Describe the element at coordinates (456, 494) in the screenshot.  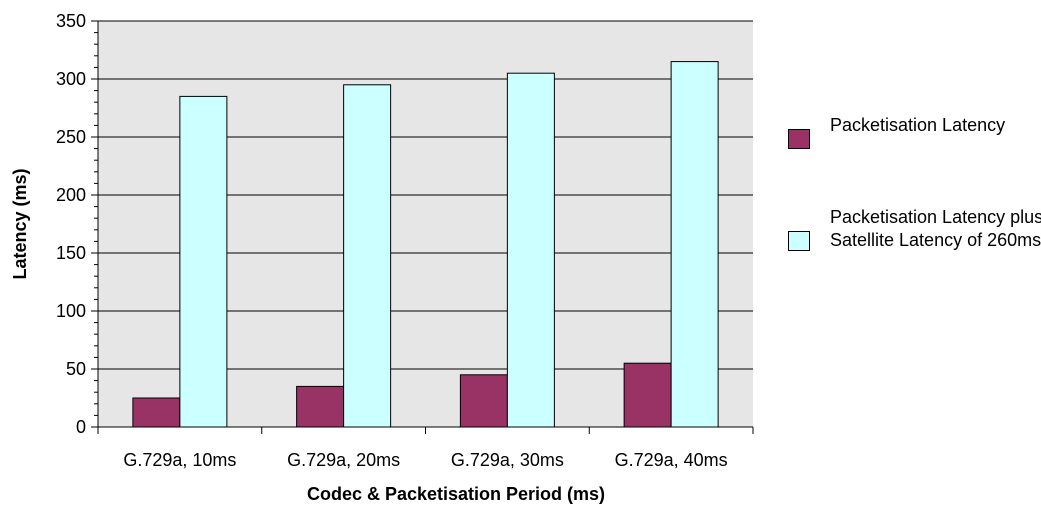
I see `x-axis-title: Codec & Packetisation Period (ms)` at that location.